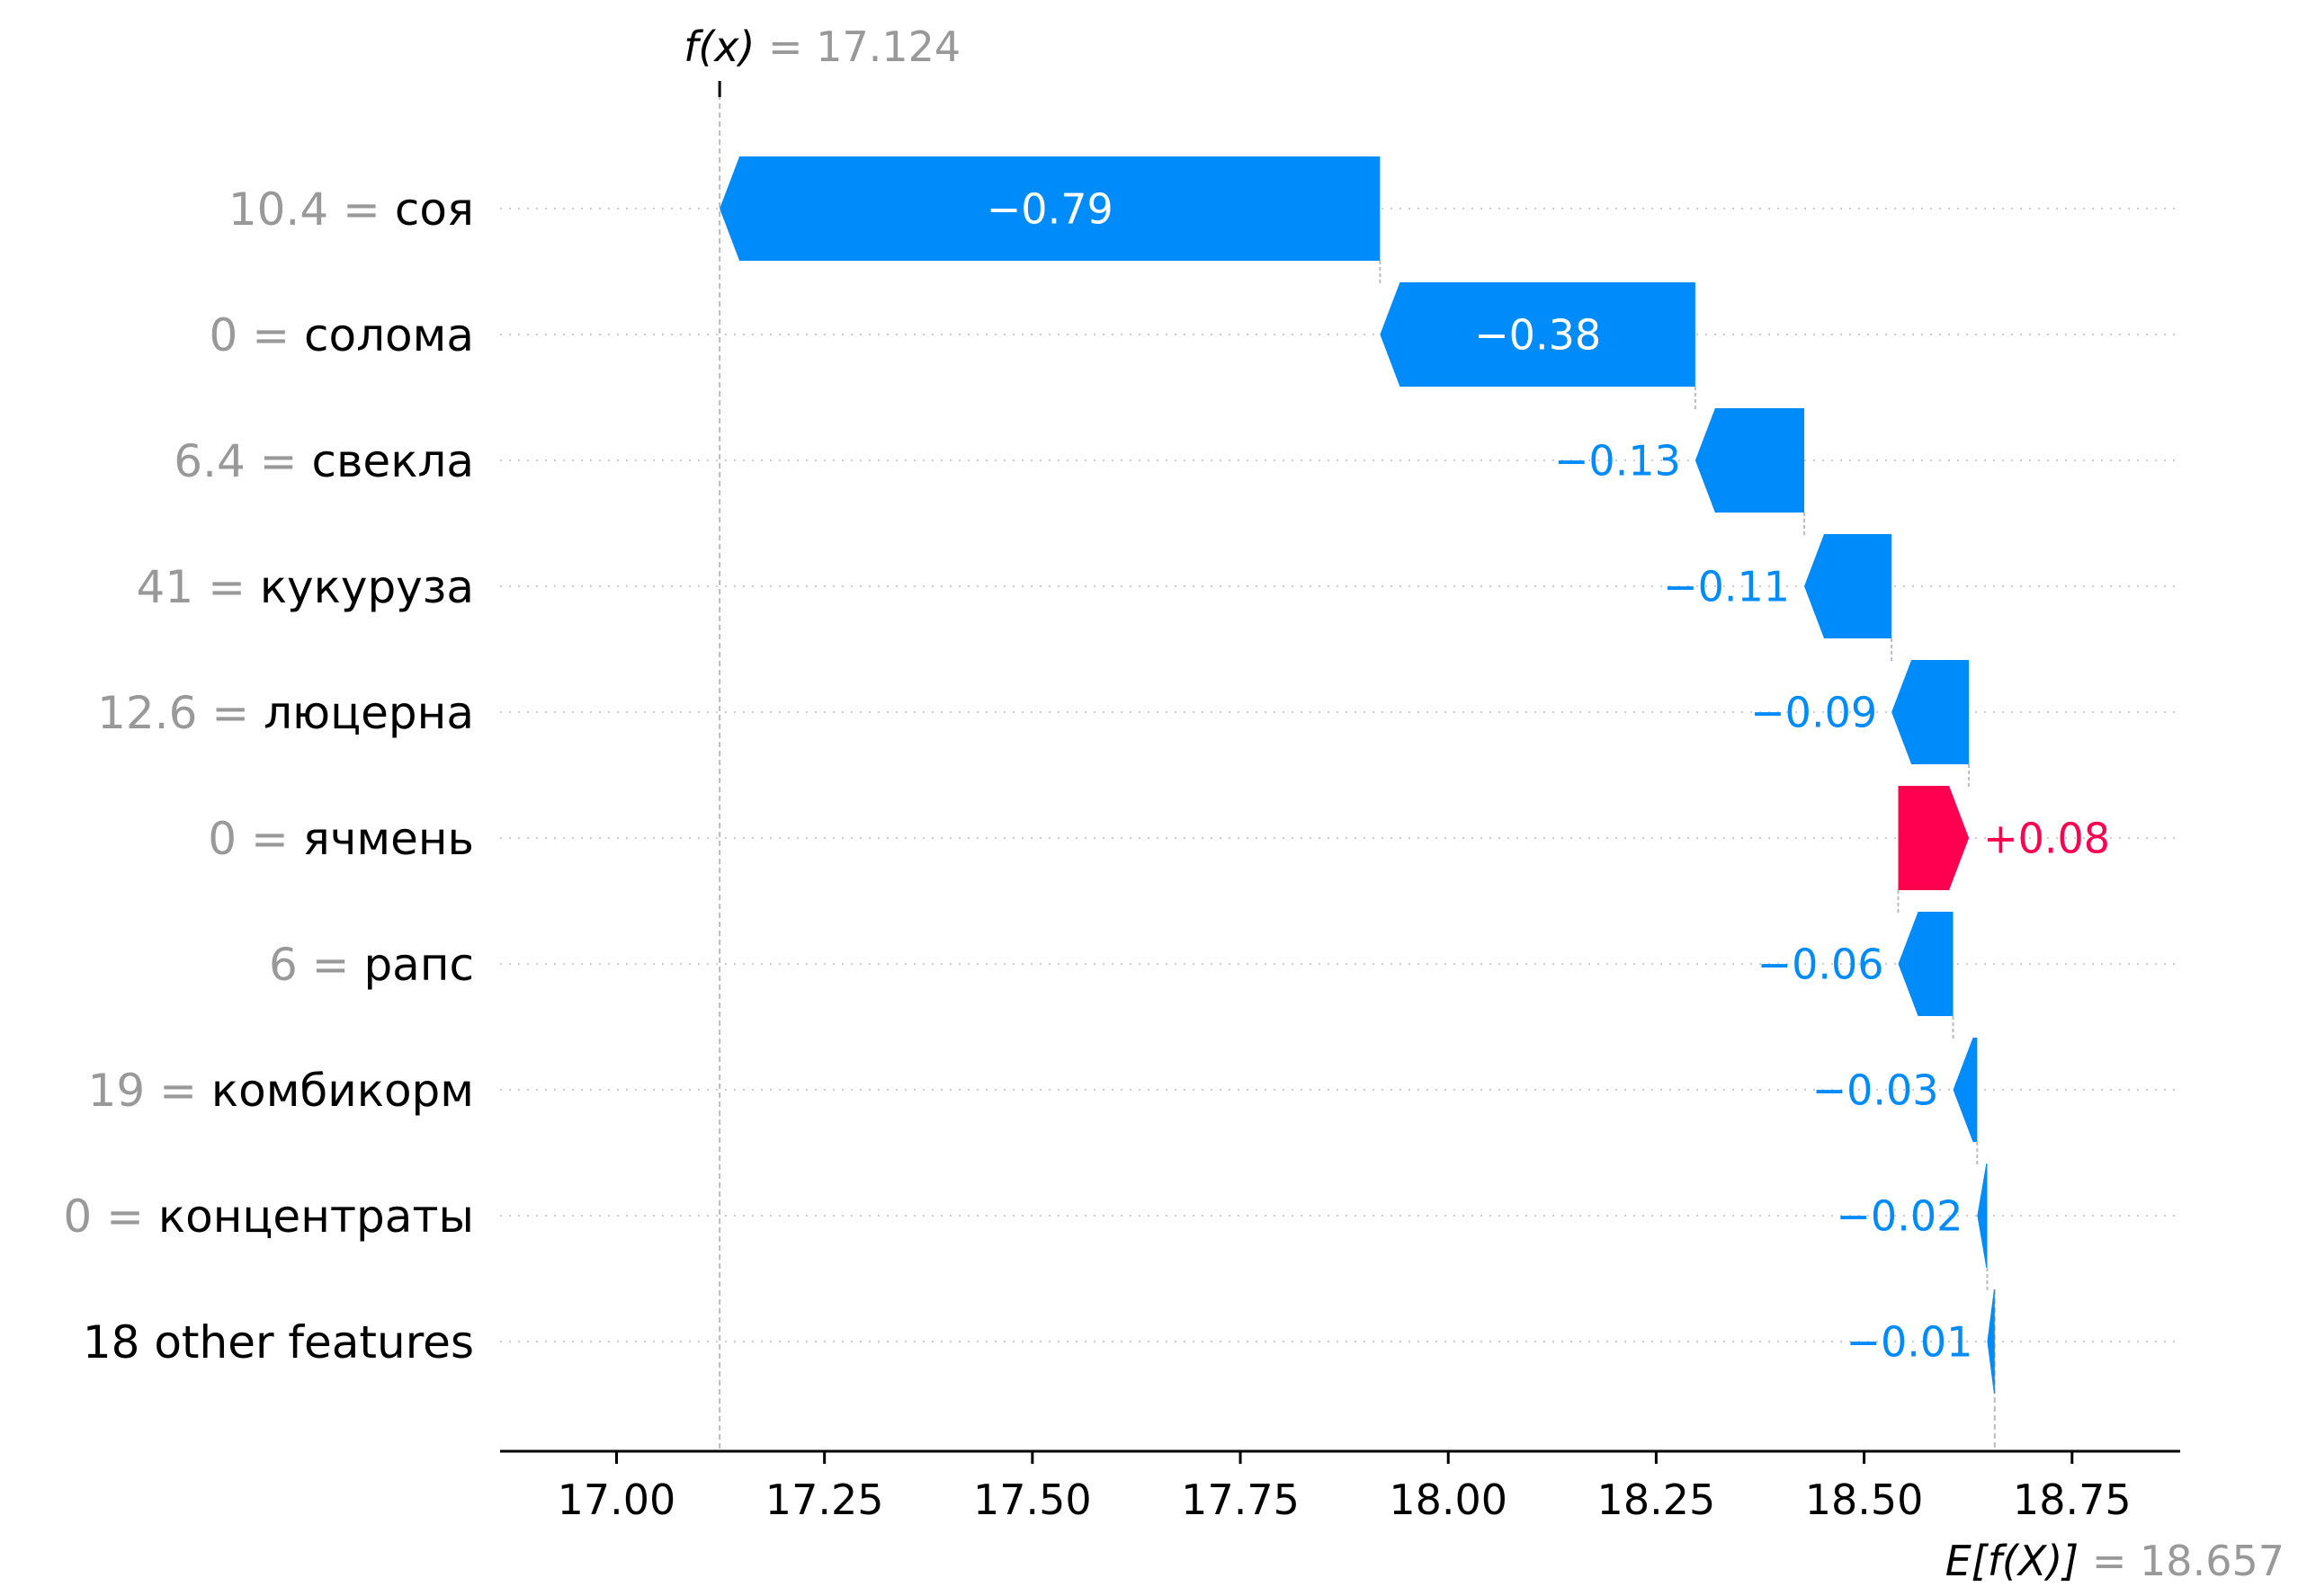  Describe the element at coordinates (2182, 1561) in the screenshot. I see `ex-value: = 18.657` at that location.